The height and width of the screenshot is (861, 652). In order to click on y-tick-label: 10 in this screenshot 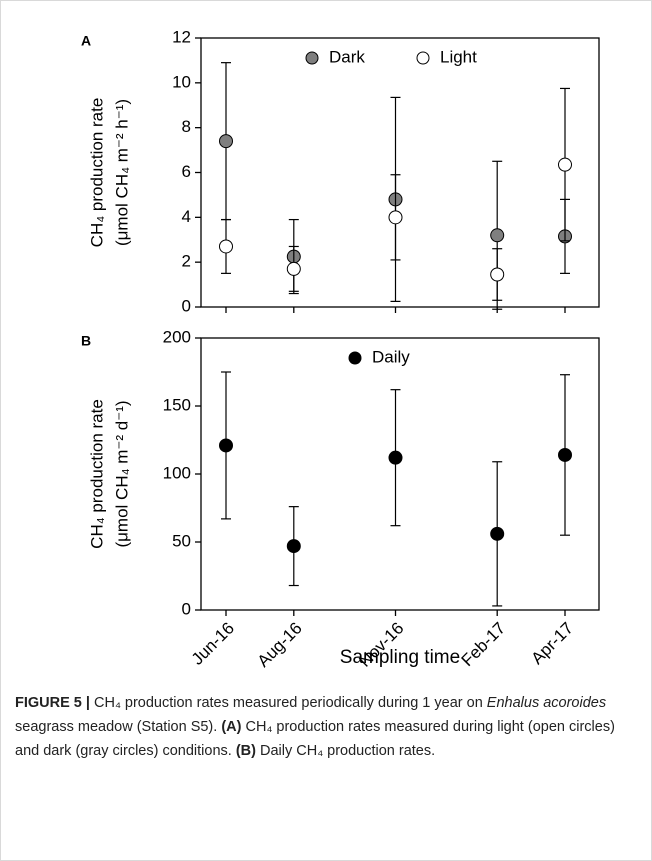, I will do `click(181, 81)`.